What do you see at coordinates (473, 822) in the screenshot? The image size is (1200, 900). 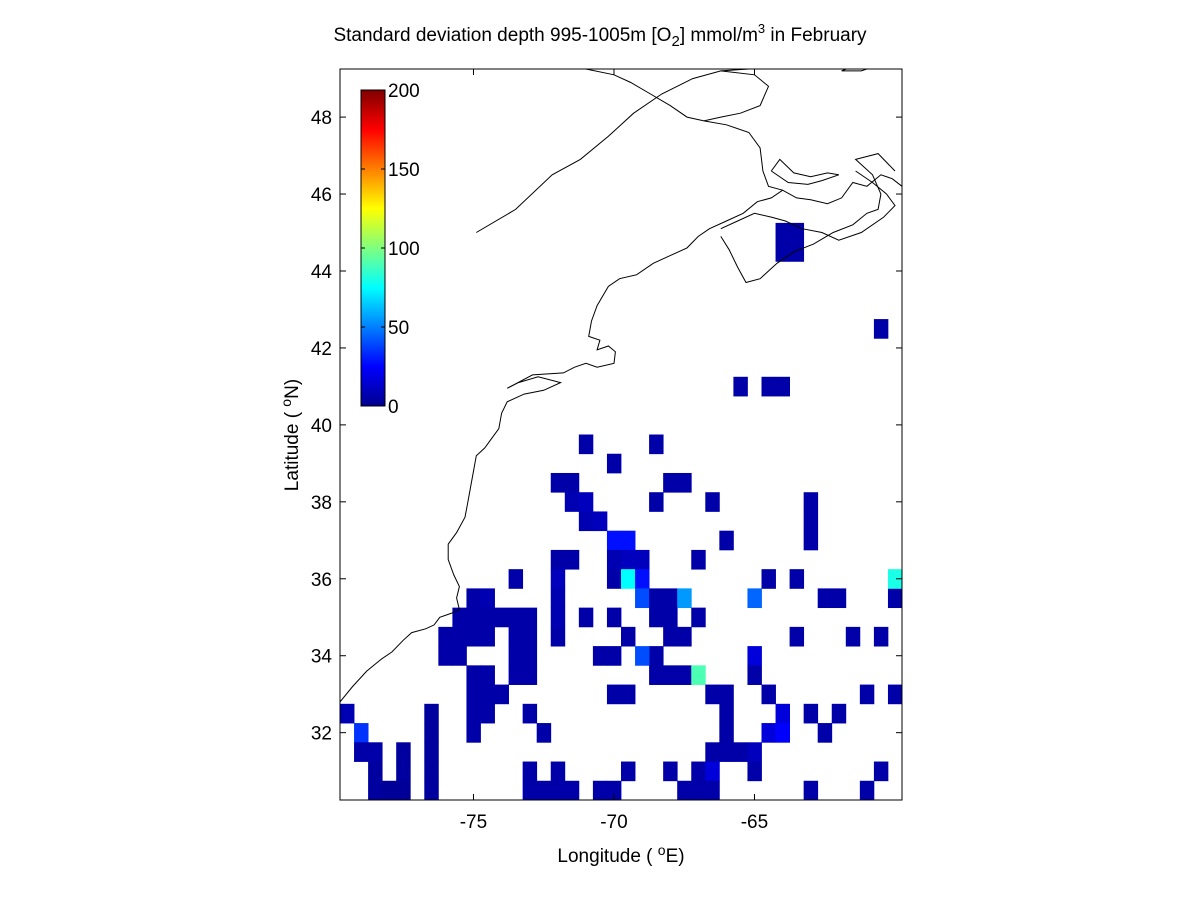 I see `x-tick-label: -75` at bounding box center [473, 822].